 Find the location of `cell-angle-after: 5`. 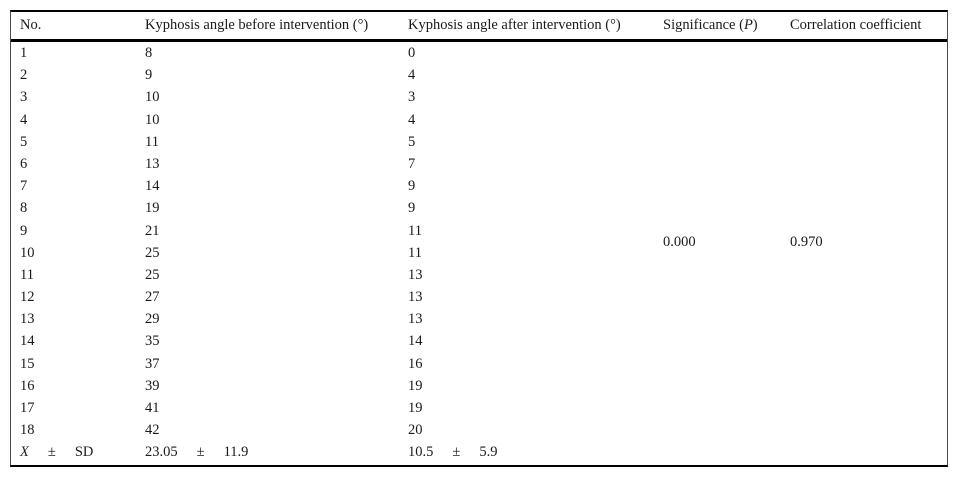

cell-angle-after: 5 is located at coordinates (412, 141).